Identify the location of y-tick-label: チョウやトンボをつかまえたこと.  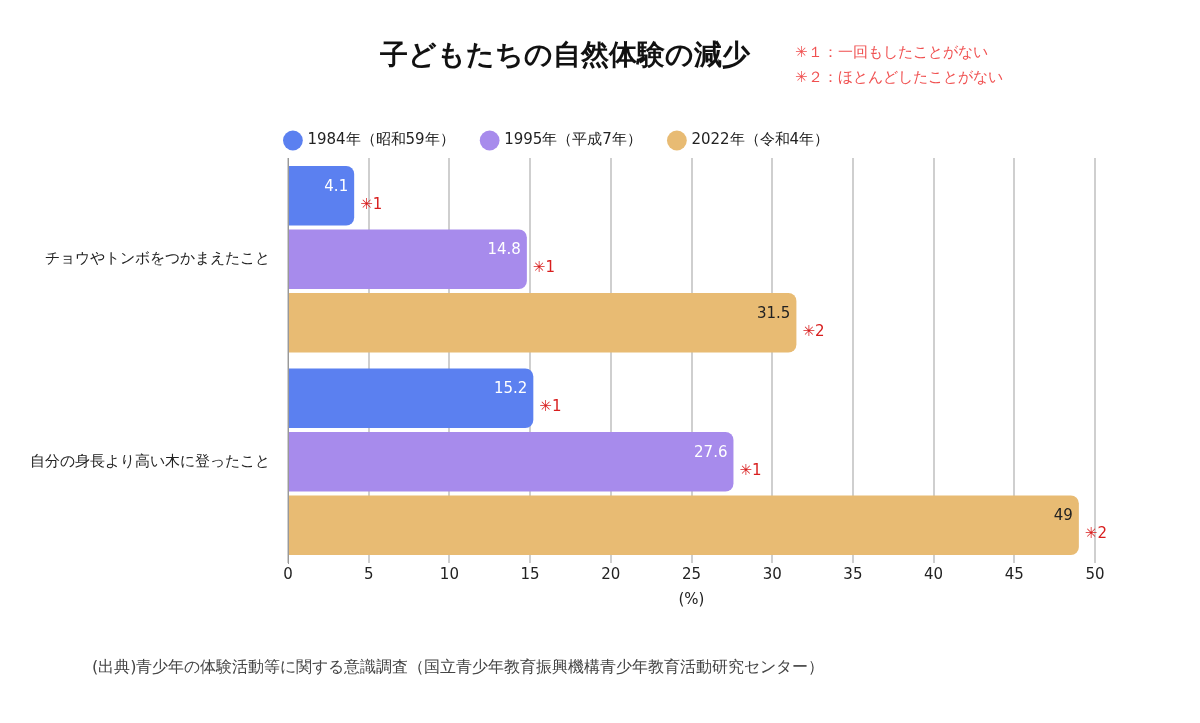
(157, 258).